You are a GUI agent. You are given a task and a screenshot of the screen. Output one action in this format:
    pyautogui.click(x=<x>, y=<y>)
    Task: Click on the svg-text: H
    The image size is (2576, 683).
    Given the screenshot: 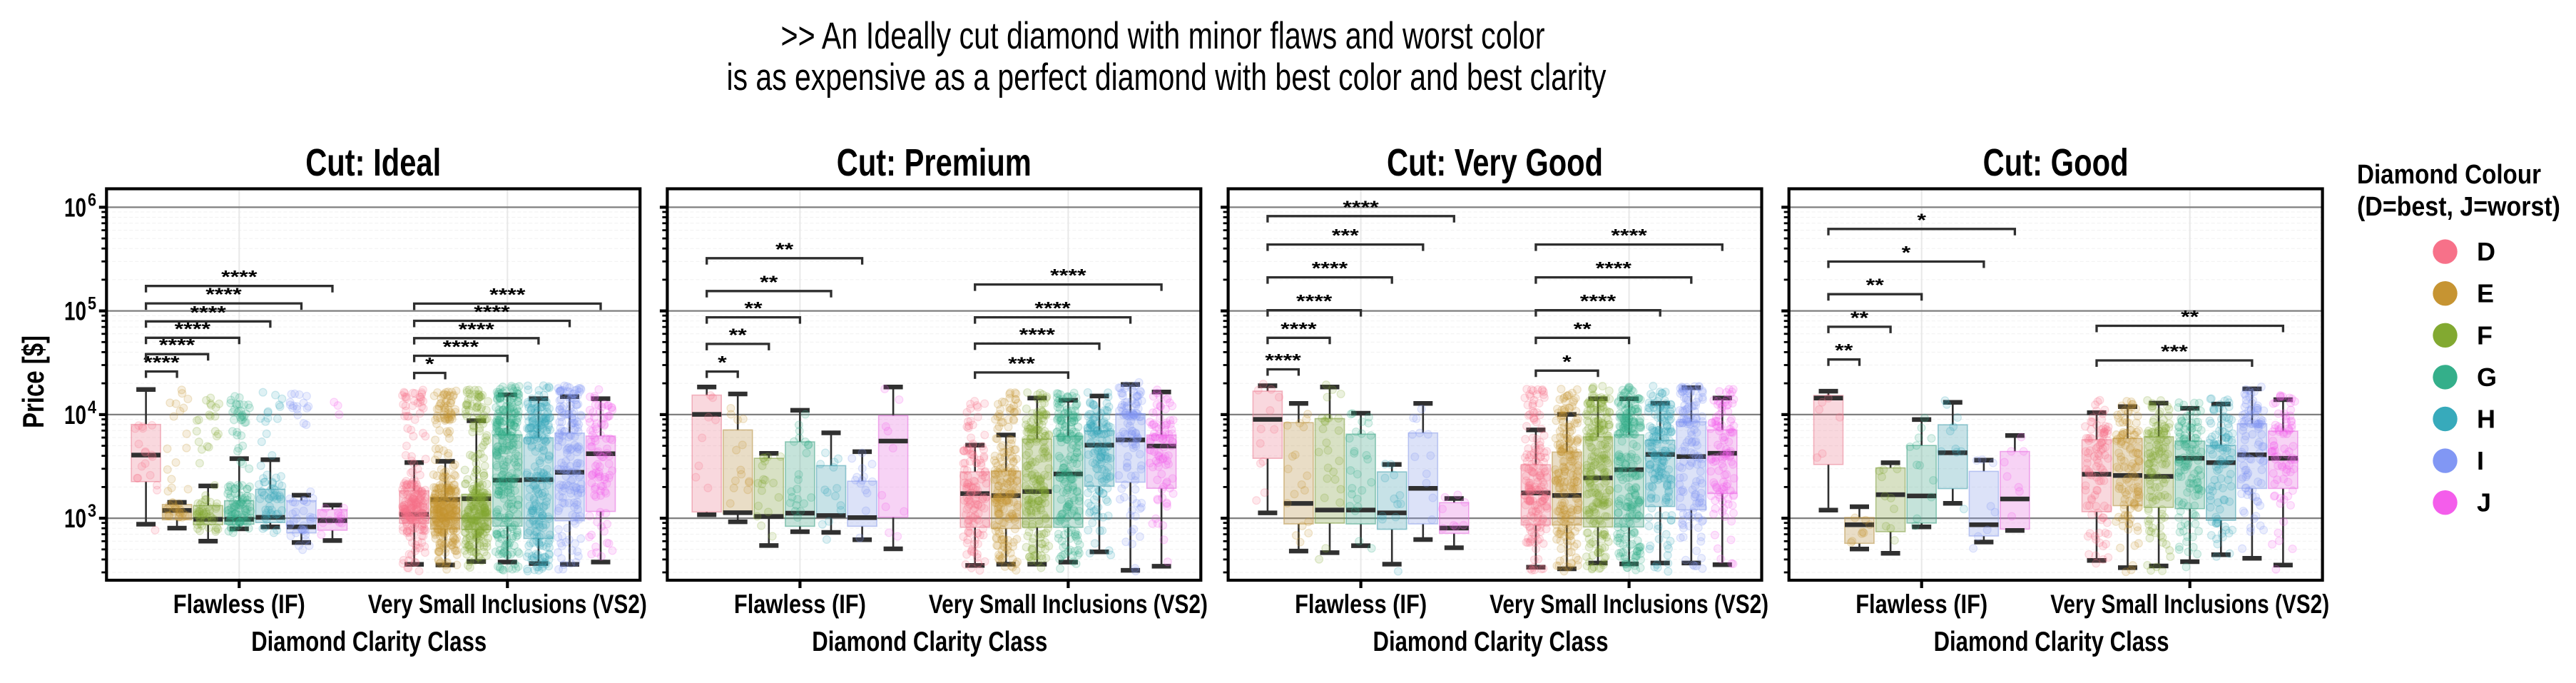 What is the action you would take?
    pyautogui.click(x=2486, y=419)
    